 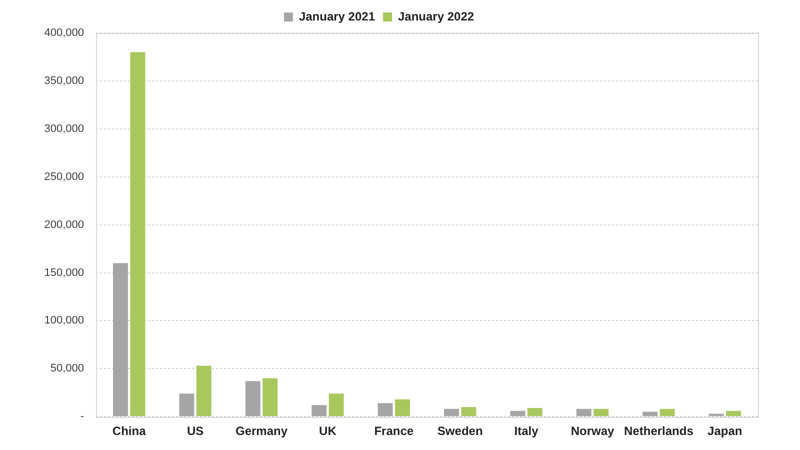 What do you see at coordinates (460, 431) in the screenshot?
I see `x-tick-label: Sweden` at bounding box center [460, 431].